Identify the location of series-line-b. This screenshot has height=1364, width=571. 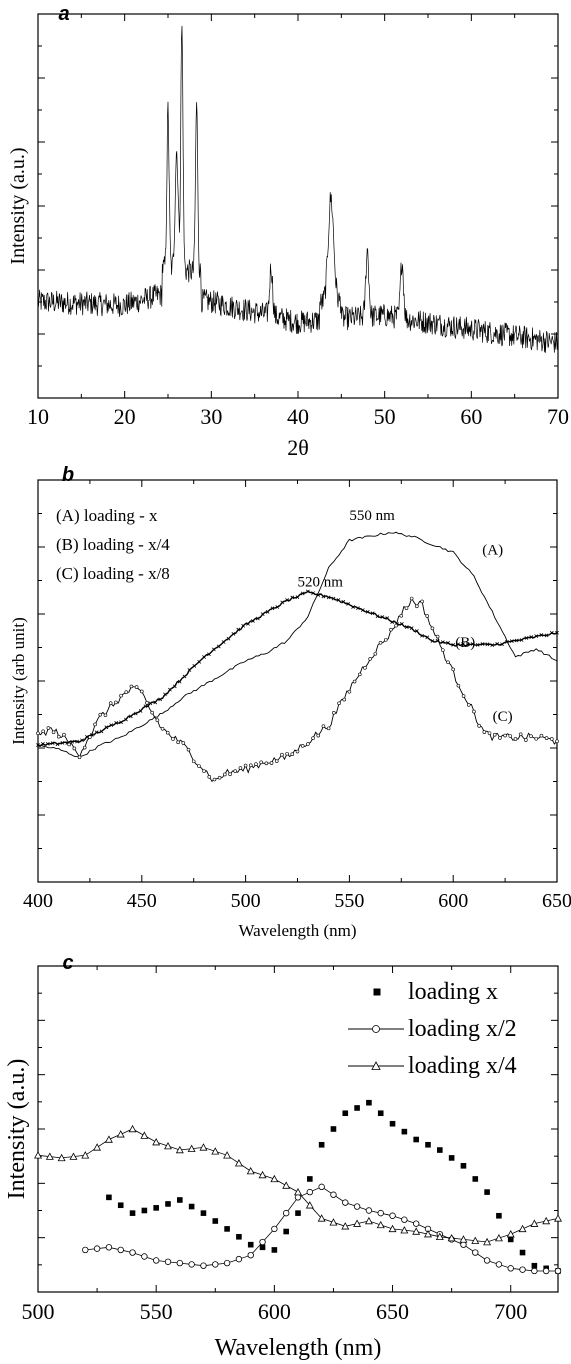
(297, 668).